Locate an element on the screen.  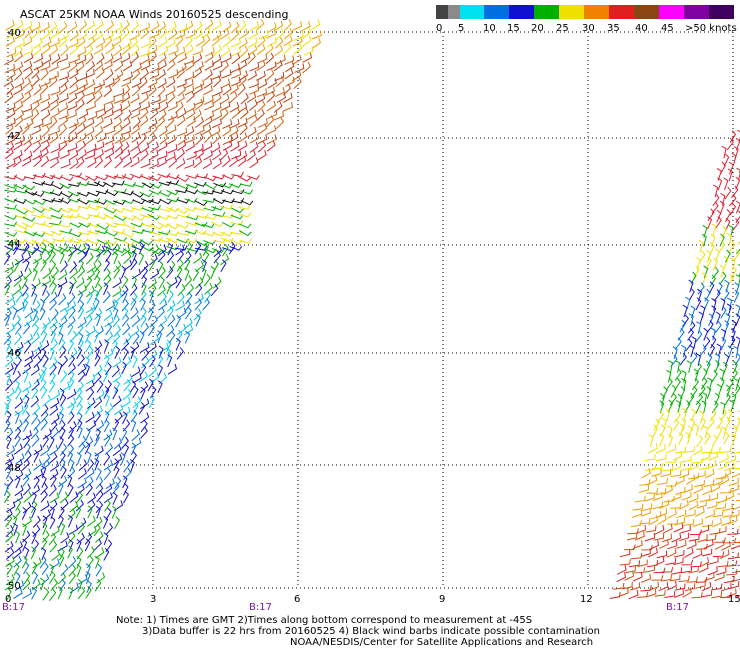
lon-label: 9 is located at coordinates (442, 599).